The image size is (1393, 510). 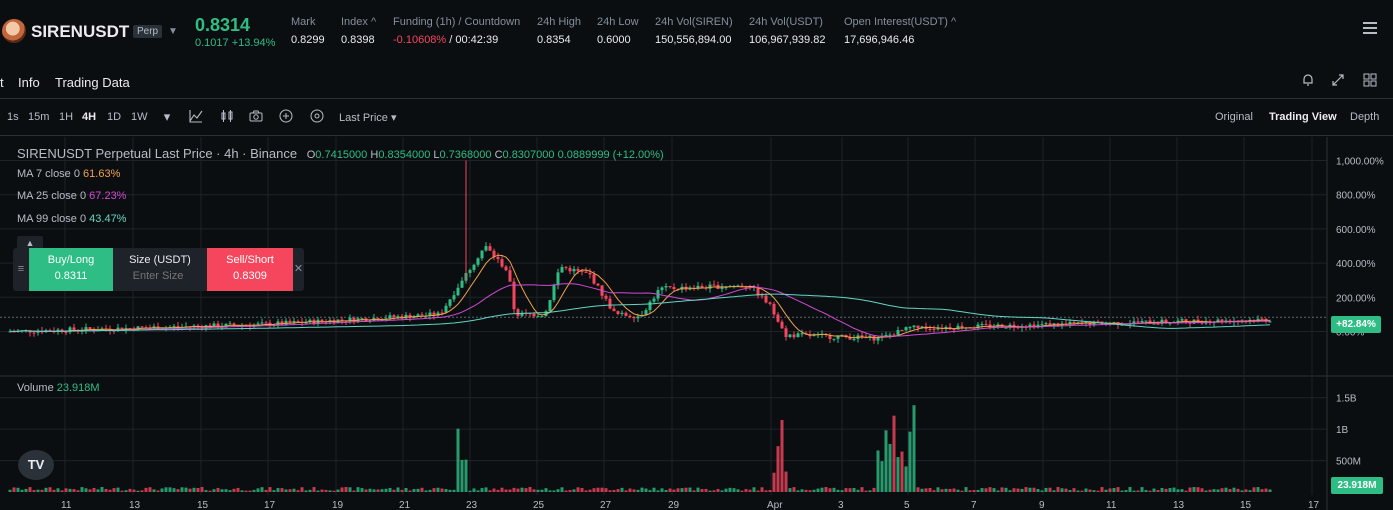 I want to click on timeframe-15m: 15m, so click(x=39, y=117).